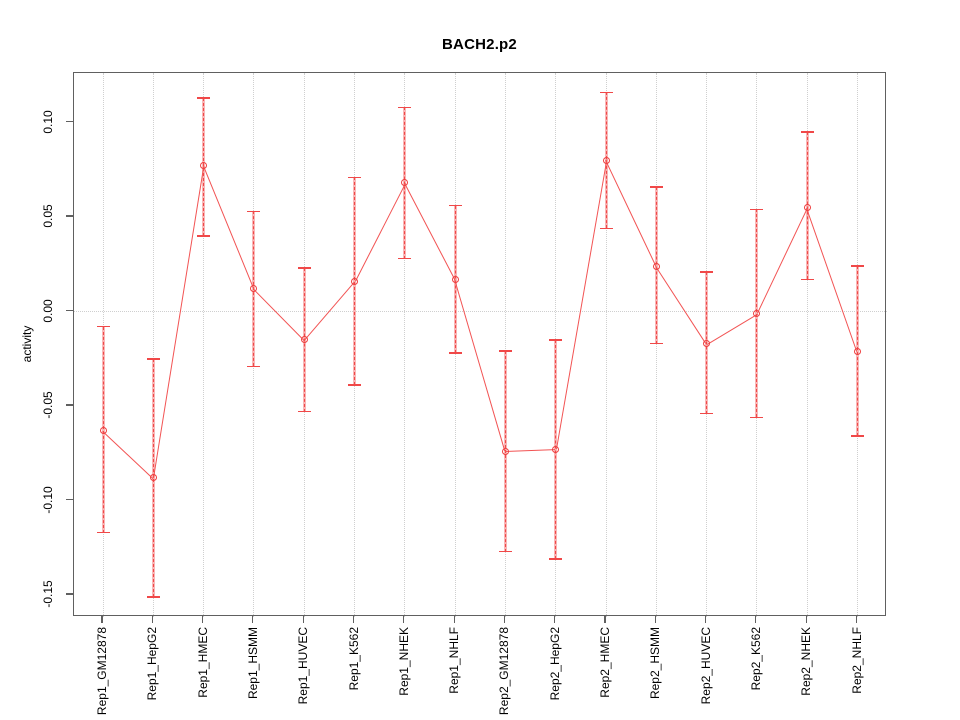  What do you see at coordinates (705, 666) in the screenshot?
I see `x-tick-label: Rep2_HUVEC` at bounding box center [705, 666].